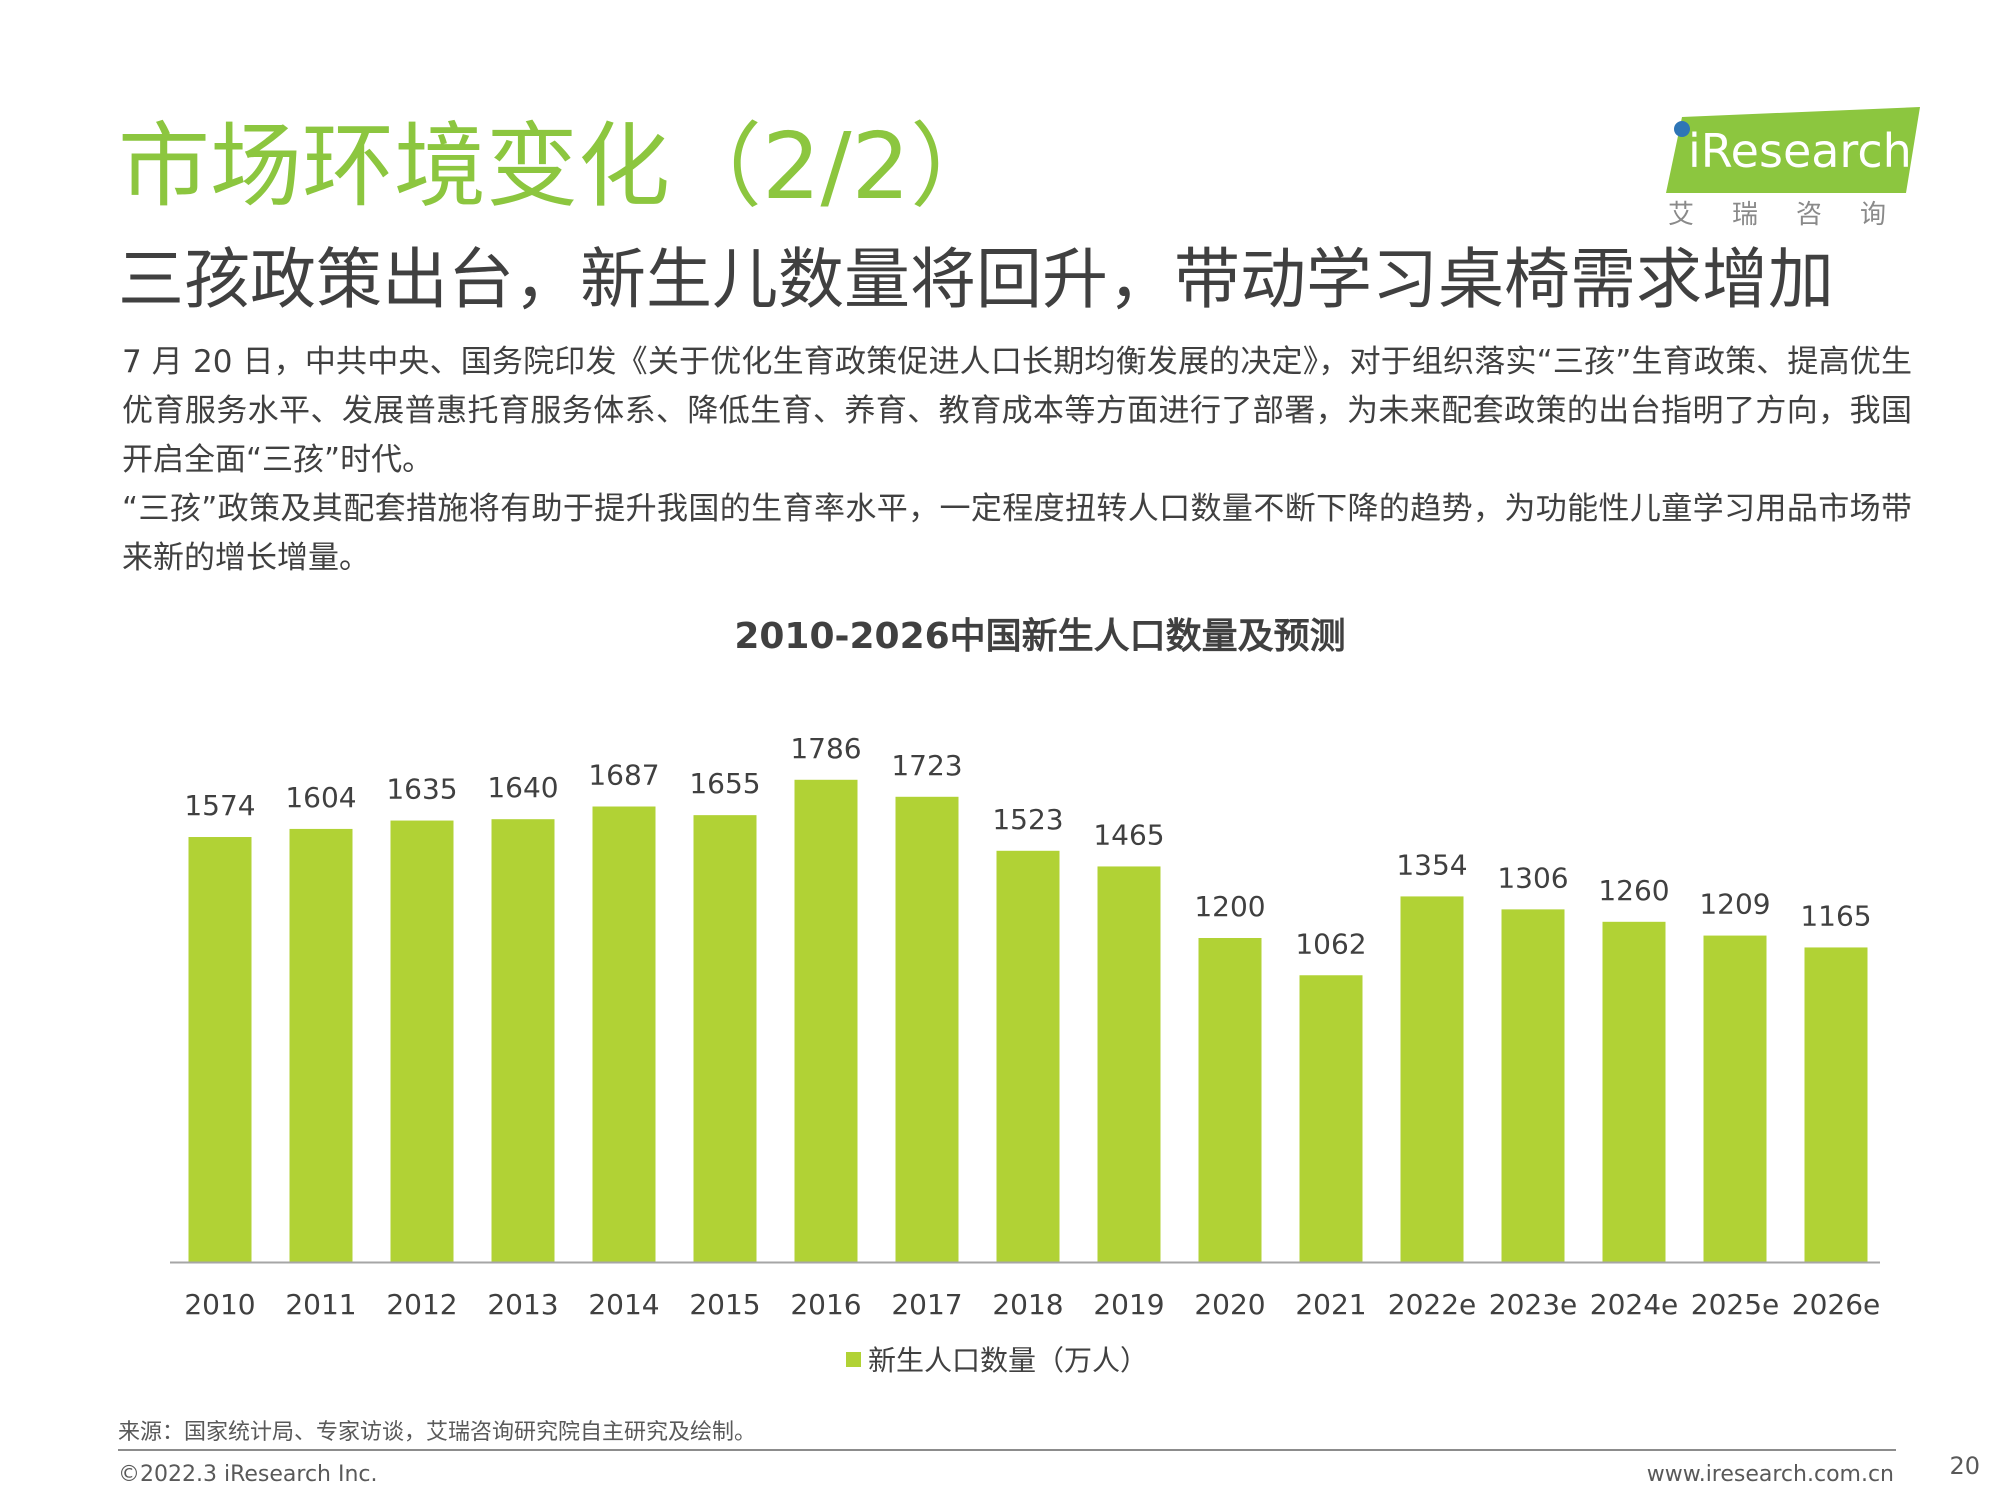 Image resolution: width=2000 pixels, height=1500 pixels. Describe the element at coordinates (1800, 151) in the screenshot. I see `logo-text: iResearch` at that location.